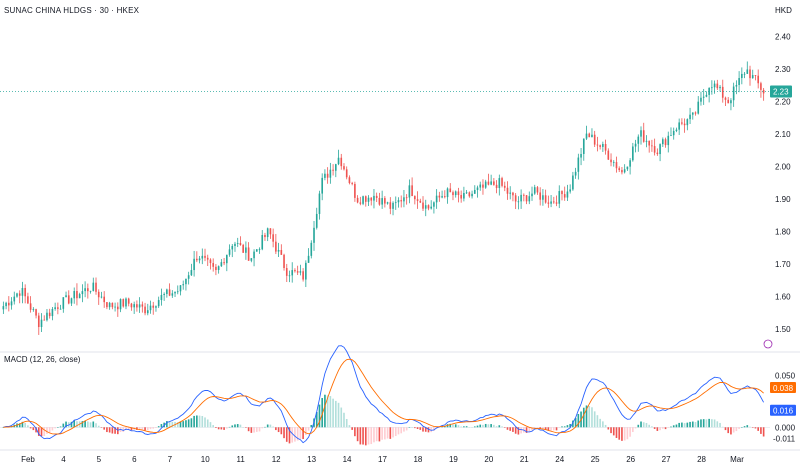  Describe the element at coordinates (559, 459) in the screenshot. I see `time-tick-label: 24` at that location.